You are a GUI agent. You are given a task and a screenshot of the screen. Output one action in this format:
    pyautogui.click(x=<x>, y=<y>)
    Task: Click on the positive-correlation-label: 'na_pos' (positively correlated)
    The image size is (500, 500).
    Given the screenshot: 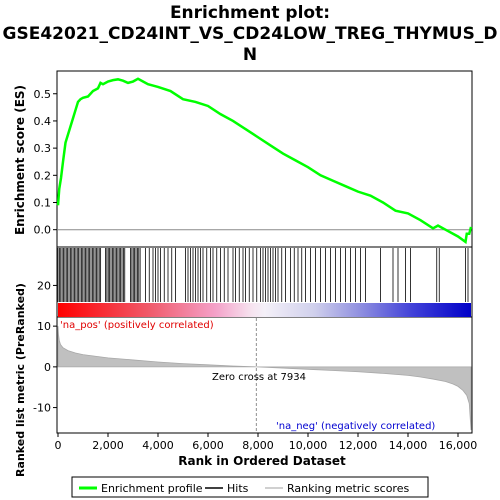 What is the action you would take?
    pyautogui.click(x=137, y=325)
    